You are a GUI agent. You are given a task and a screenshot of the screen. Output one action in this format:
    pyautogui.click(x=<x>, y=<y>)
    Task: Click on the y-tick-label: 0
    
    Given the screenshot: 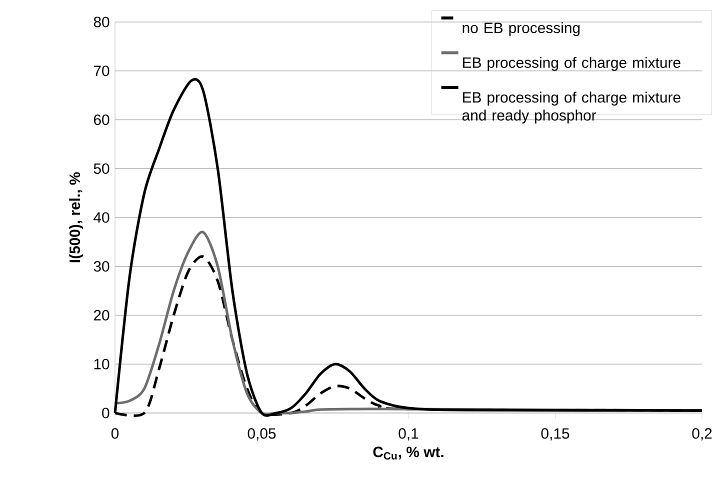 What is the action you would take?
    pyautogui.click(x=106, y=413)
    